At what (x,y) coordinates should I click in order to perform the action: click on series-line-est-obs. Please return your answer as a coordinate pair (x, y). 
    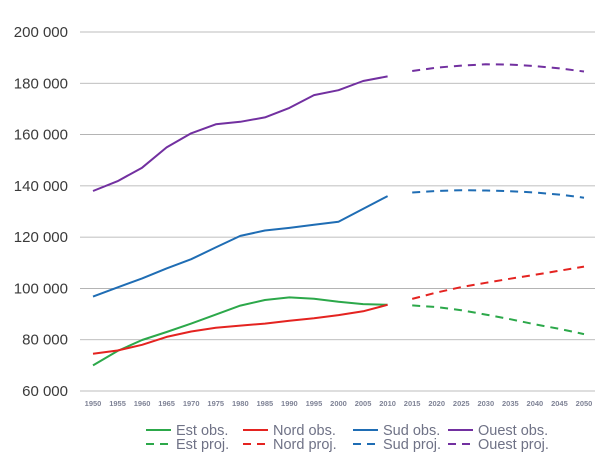
    Looking at the image, I should click on (240, 331).